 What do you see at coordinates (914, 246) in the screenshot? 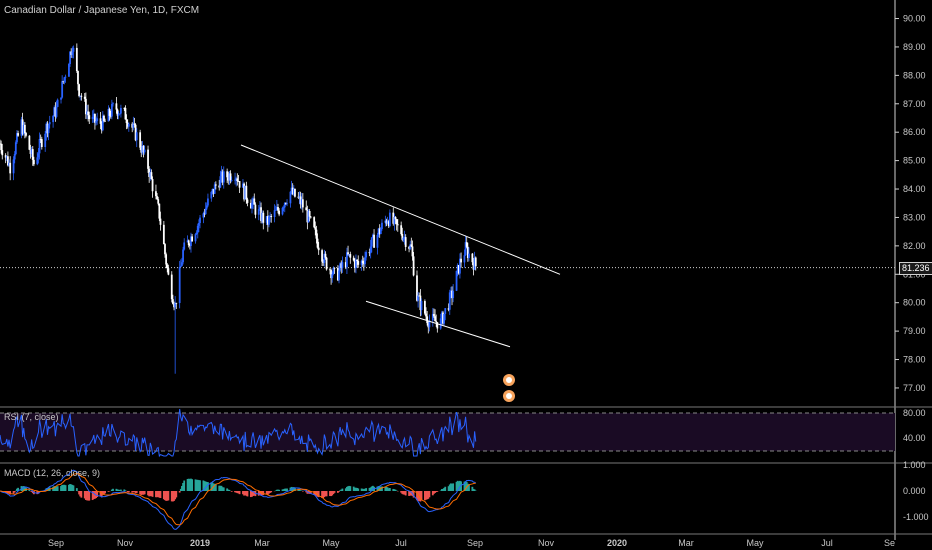
I see `price-tick-label: 82.00` at bounding box center [914, 246].